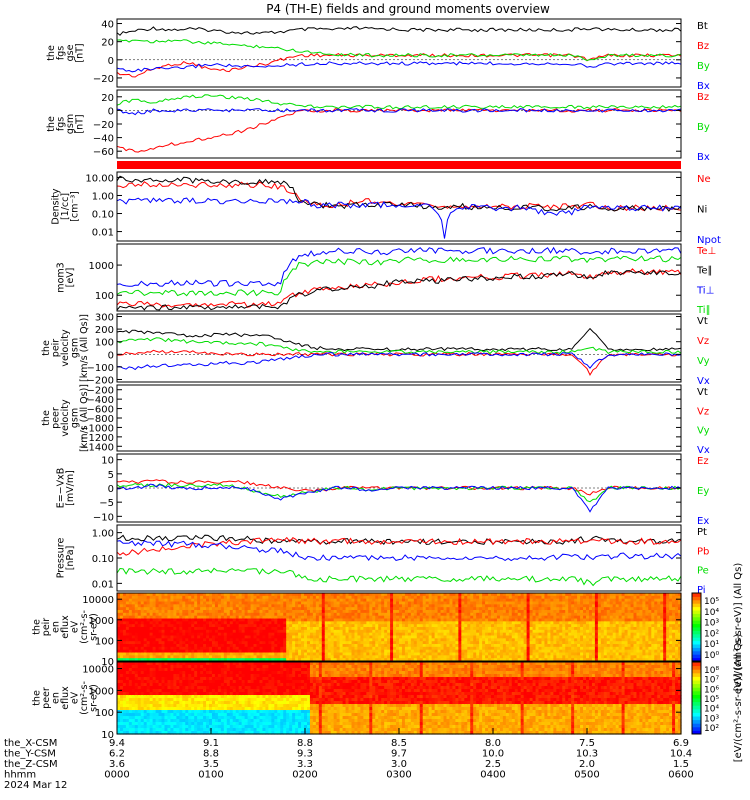 The width and height of the screenshot is (750, 800). Describe the element at coordinates (399, 418) in the screenshot. I see `panel-frame` at that location.